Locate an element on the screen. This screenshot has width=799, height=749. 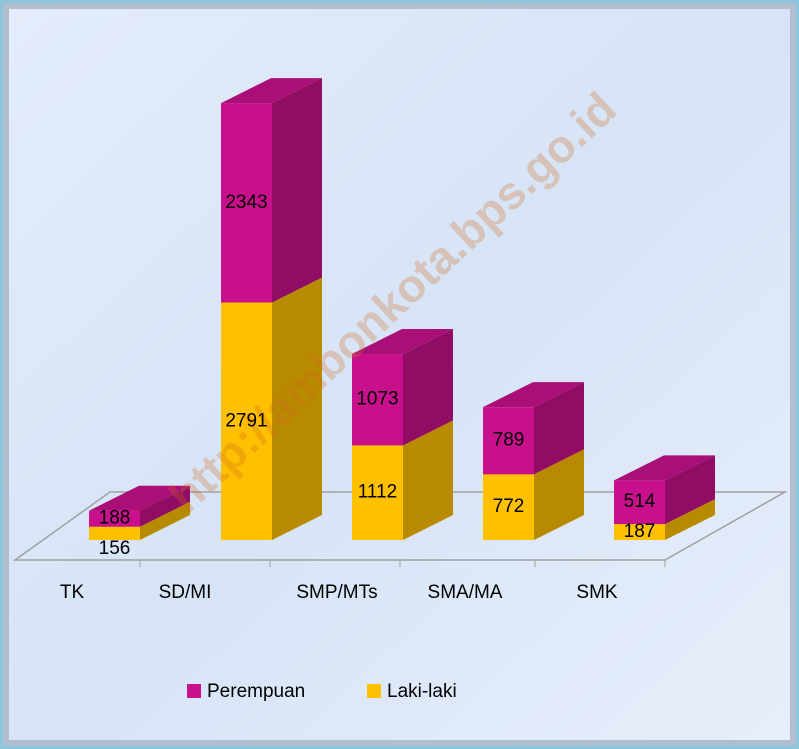
data-label: 772 is located at coordinates (509, 506).